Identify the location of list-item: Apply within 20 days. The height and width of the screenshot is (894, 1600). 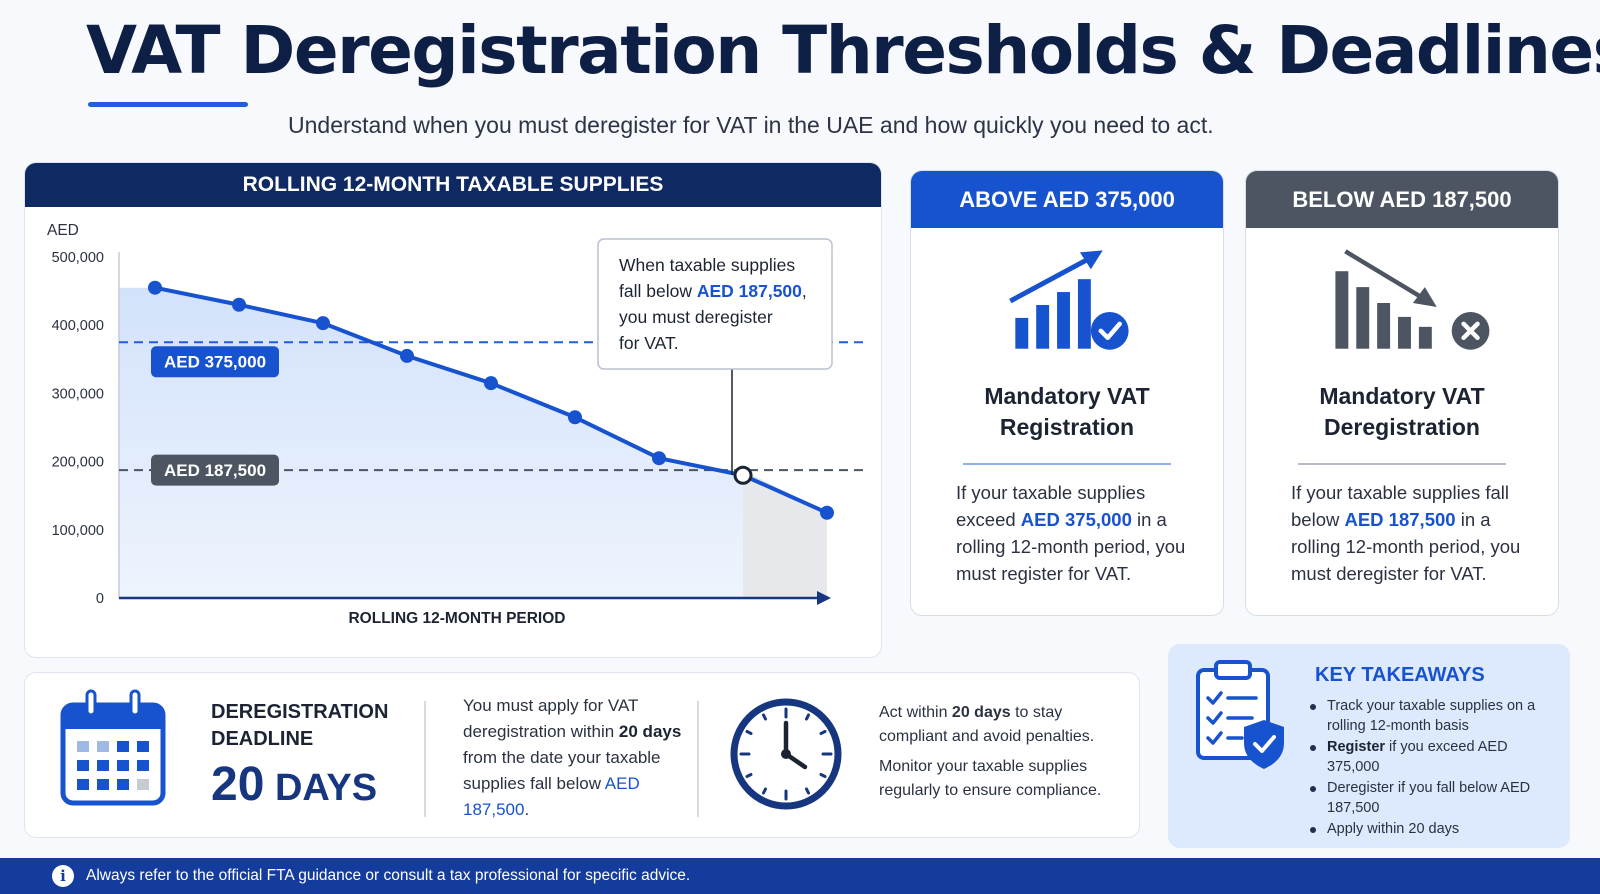
(1432, 829).